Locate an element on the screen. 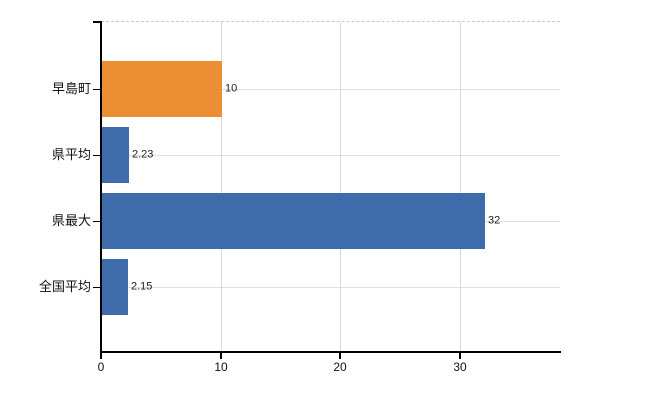 This screenshot has width=650, height=400. category-label: 早島町 is located at coordinates (71, 88).